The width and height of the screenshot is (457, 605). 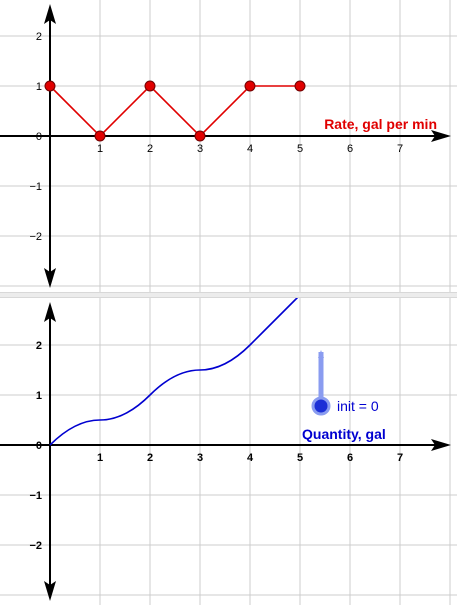 I want to click on panel-divider, so click(x=228, y=295).